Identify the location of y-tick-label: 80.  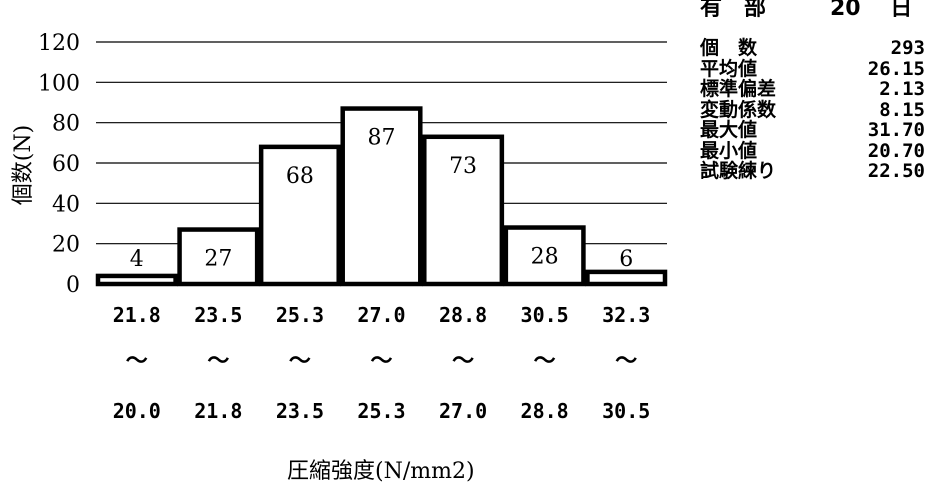
(66, 124).